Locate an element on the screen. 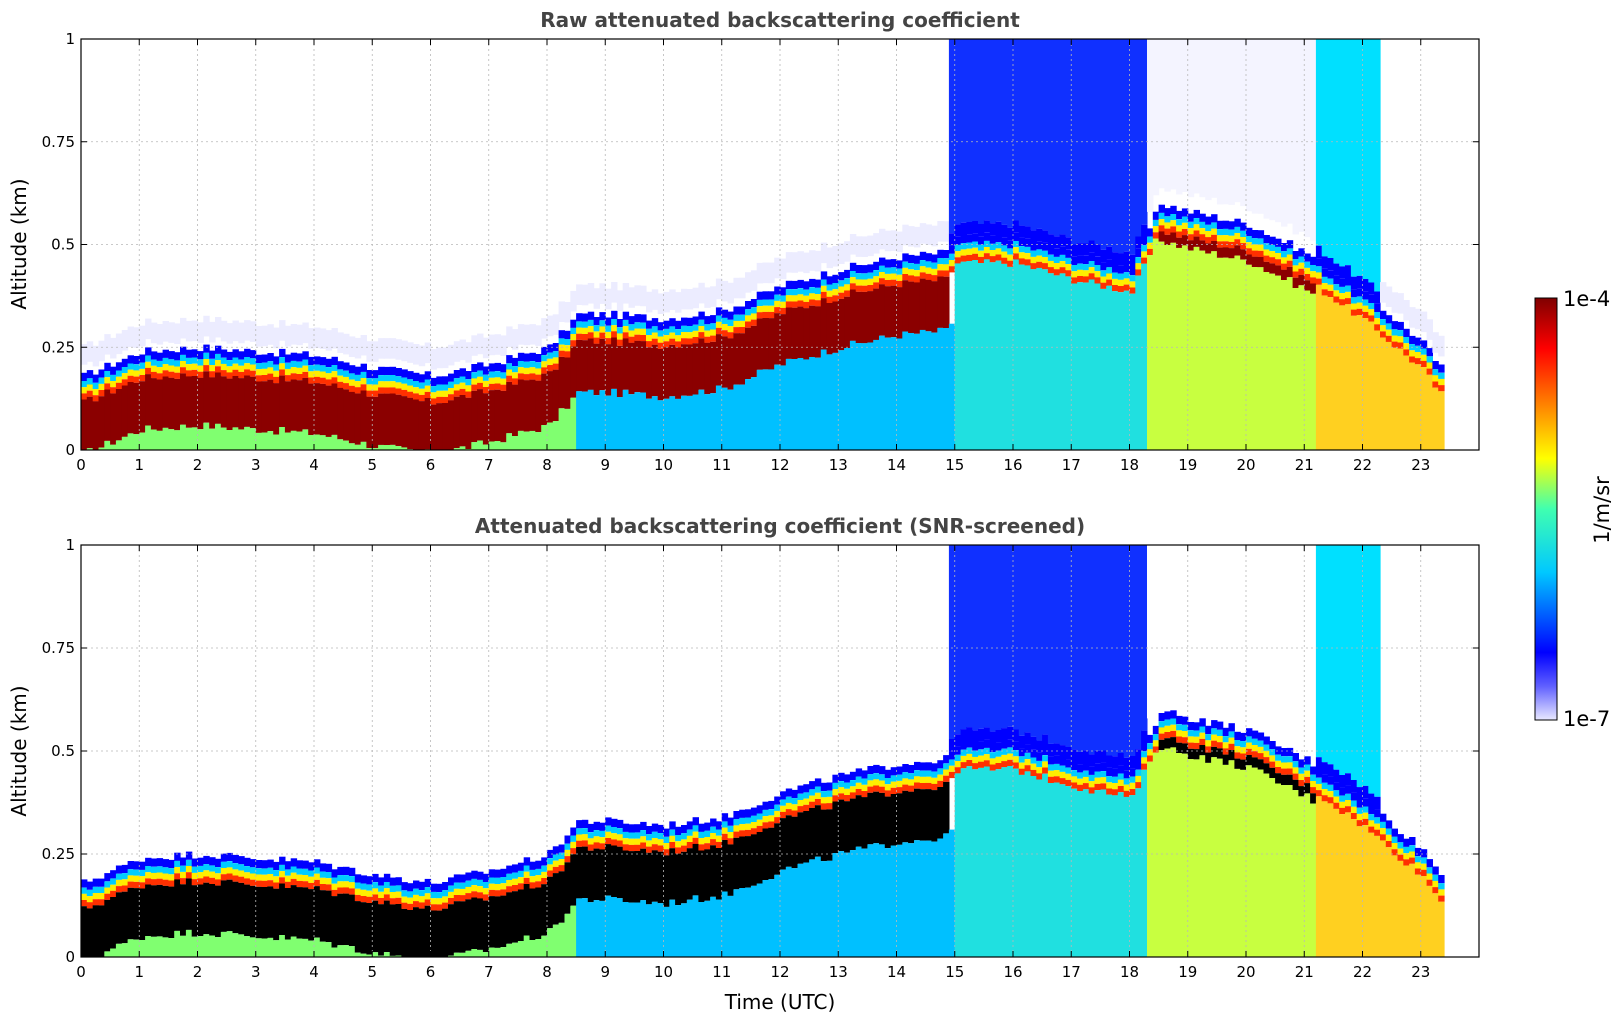 The width and height of the screenshot is (1621, 1020). x-tick-label: 2 is located at coordinates (198, 972).